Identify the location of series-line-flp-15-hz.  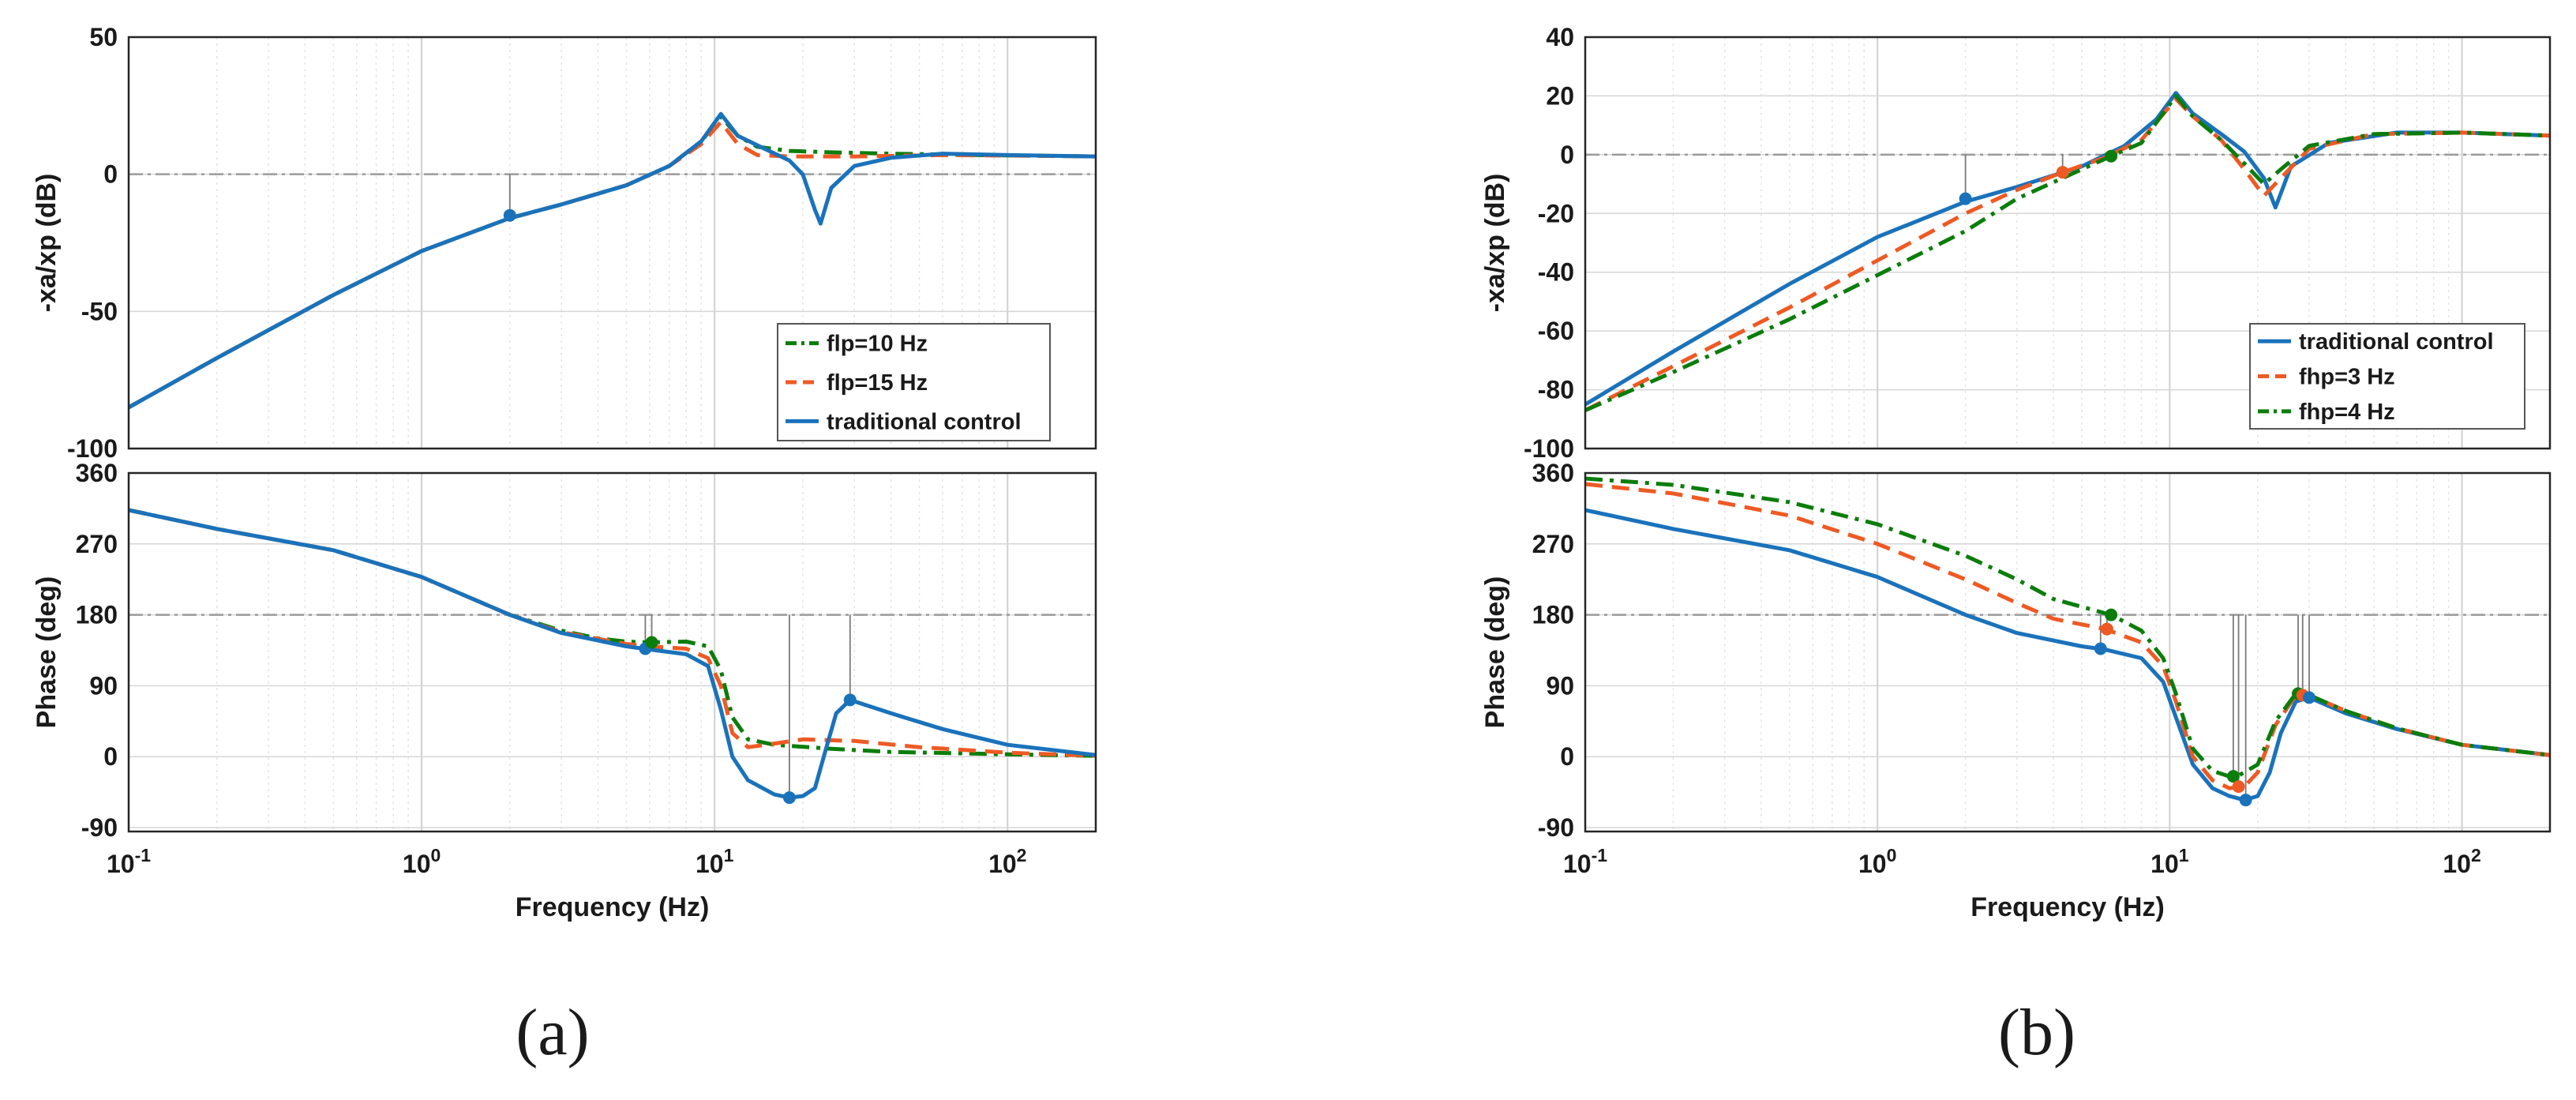
(612, 633).